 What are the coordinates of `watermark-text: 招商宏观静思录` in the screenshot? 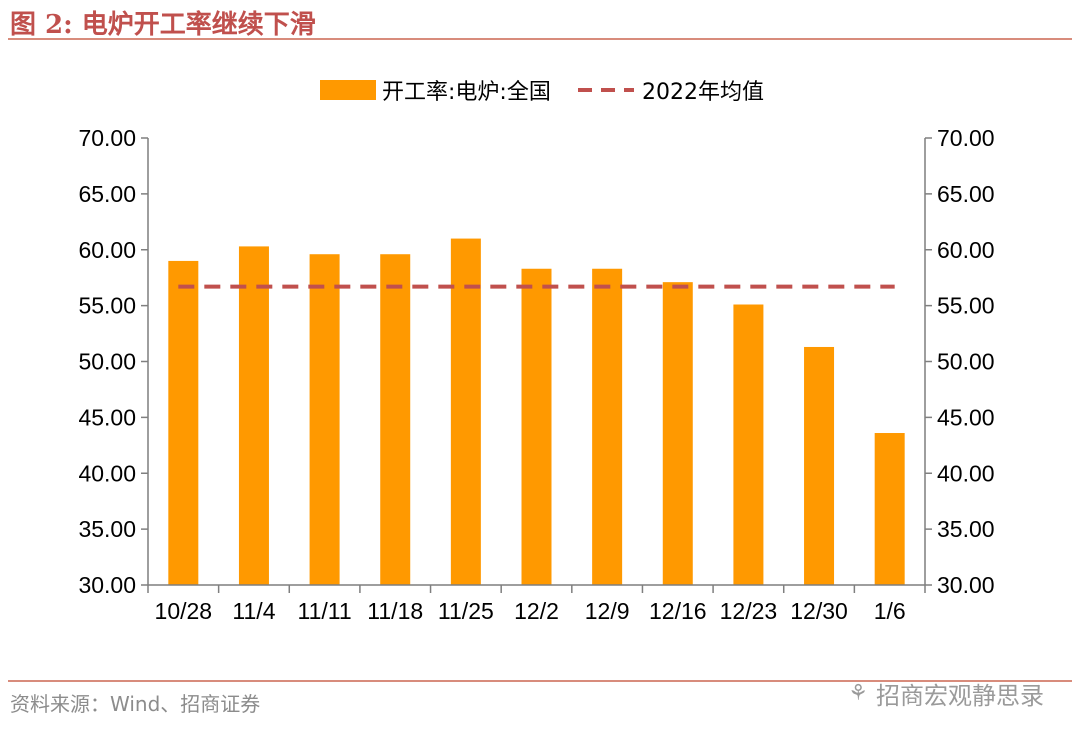 It's located at (960, 696).